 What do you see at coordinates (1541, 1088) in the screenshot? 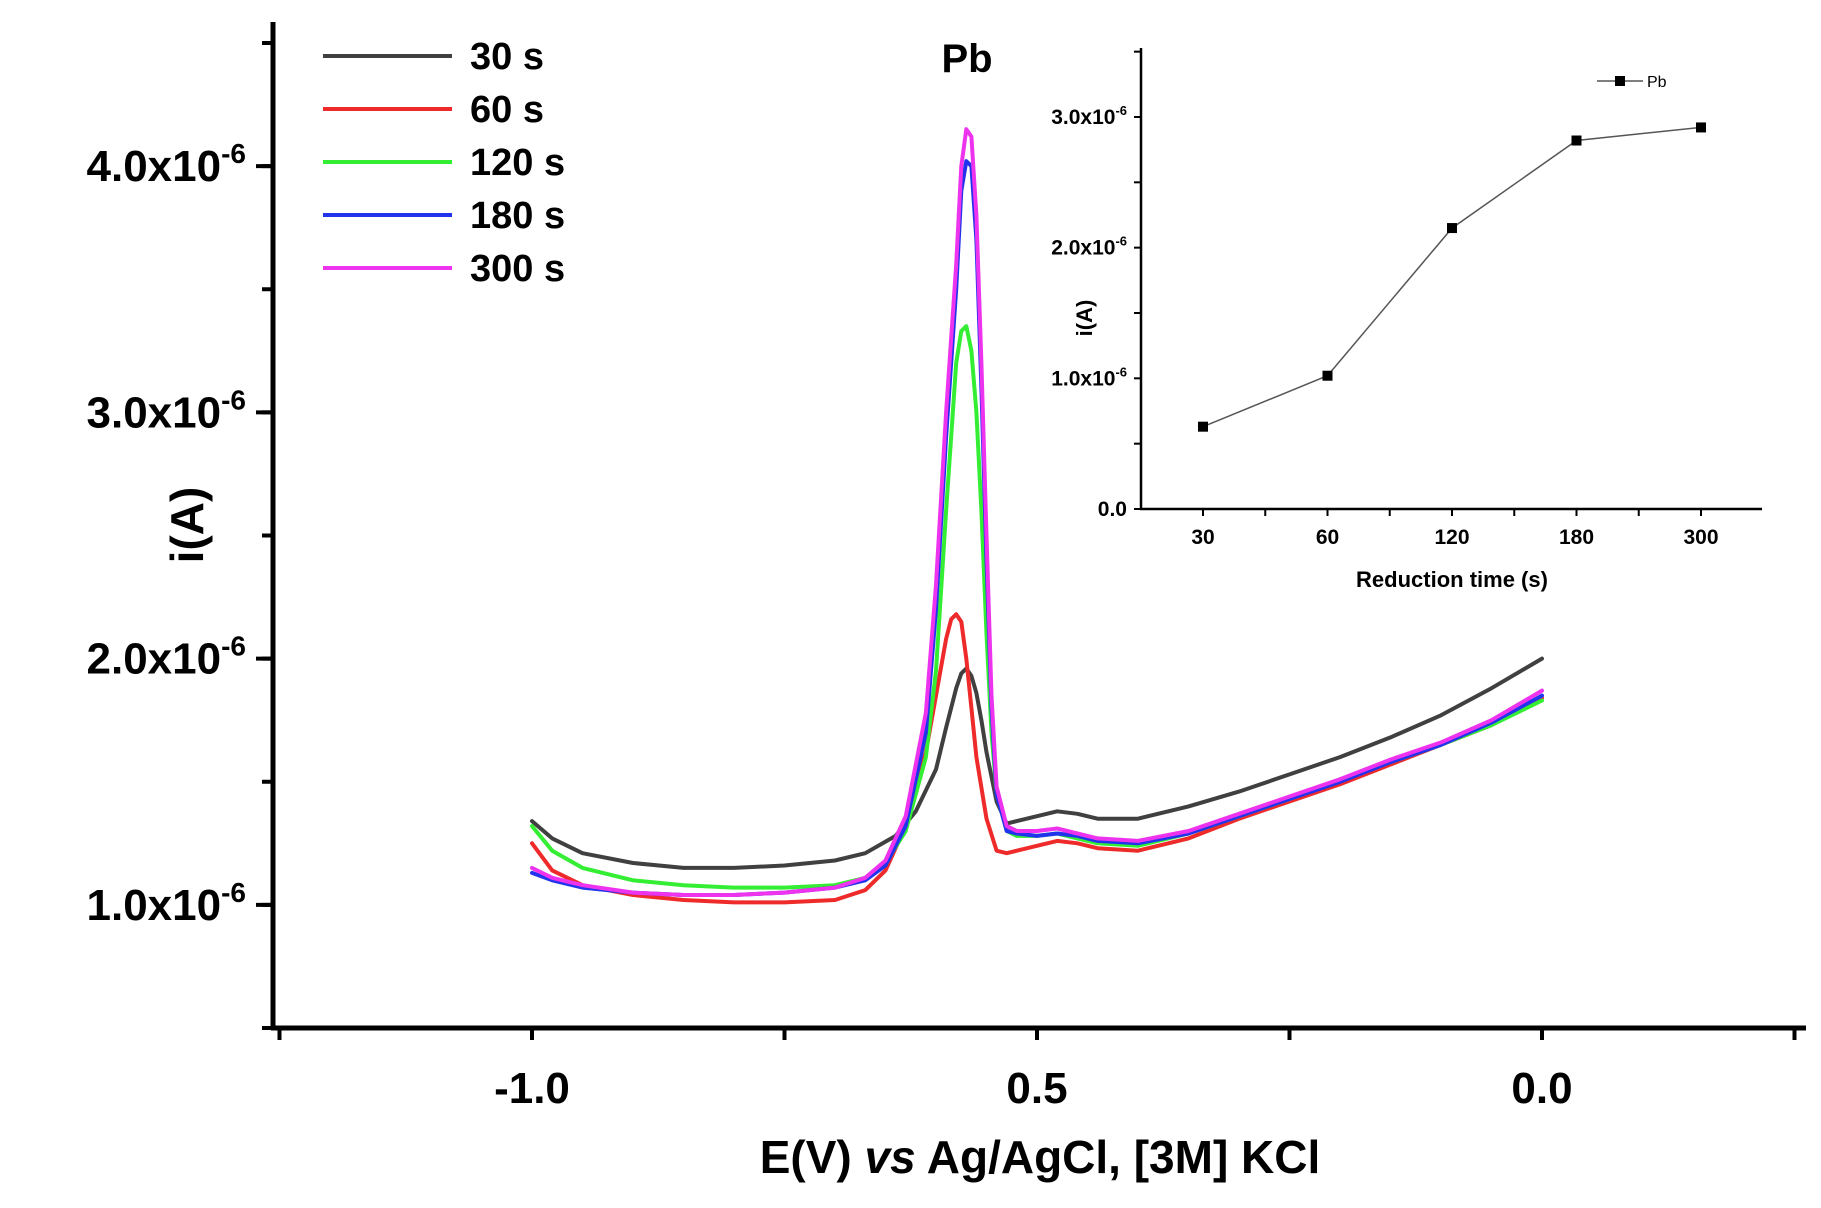
I see `x-tick-label: 0.0` at bounding box center [1541, 1088].